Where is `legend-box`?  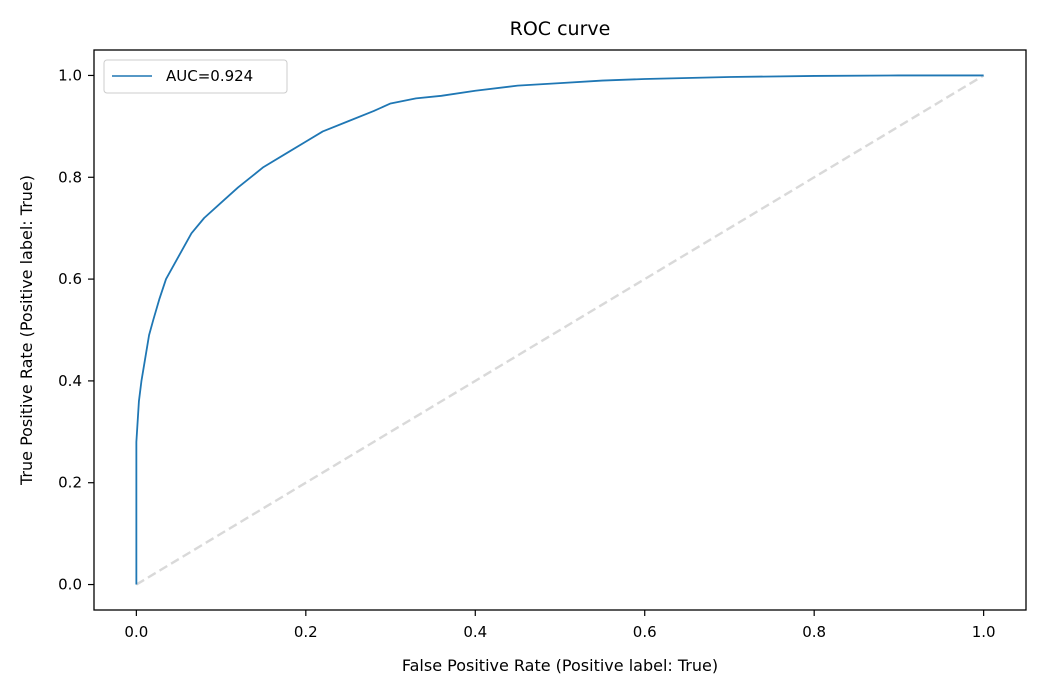 legend-box is located at coordinates (195, 76).